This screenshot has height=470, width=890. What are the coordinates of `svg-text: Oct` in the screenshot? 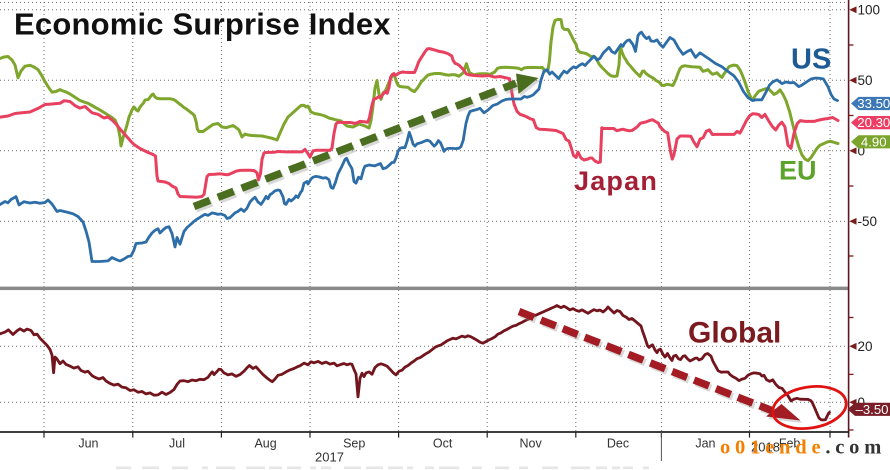 It's located at (443, 444).